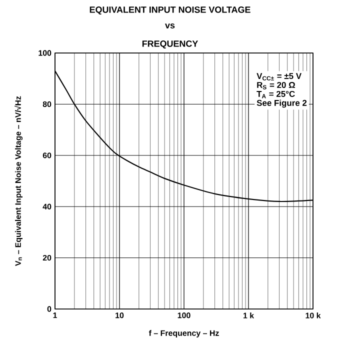  Describe the element at coordinates (279, 76) in the screenshot. I see `annotation: V$_{CC±}$ = ±5 V` at that location.